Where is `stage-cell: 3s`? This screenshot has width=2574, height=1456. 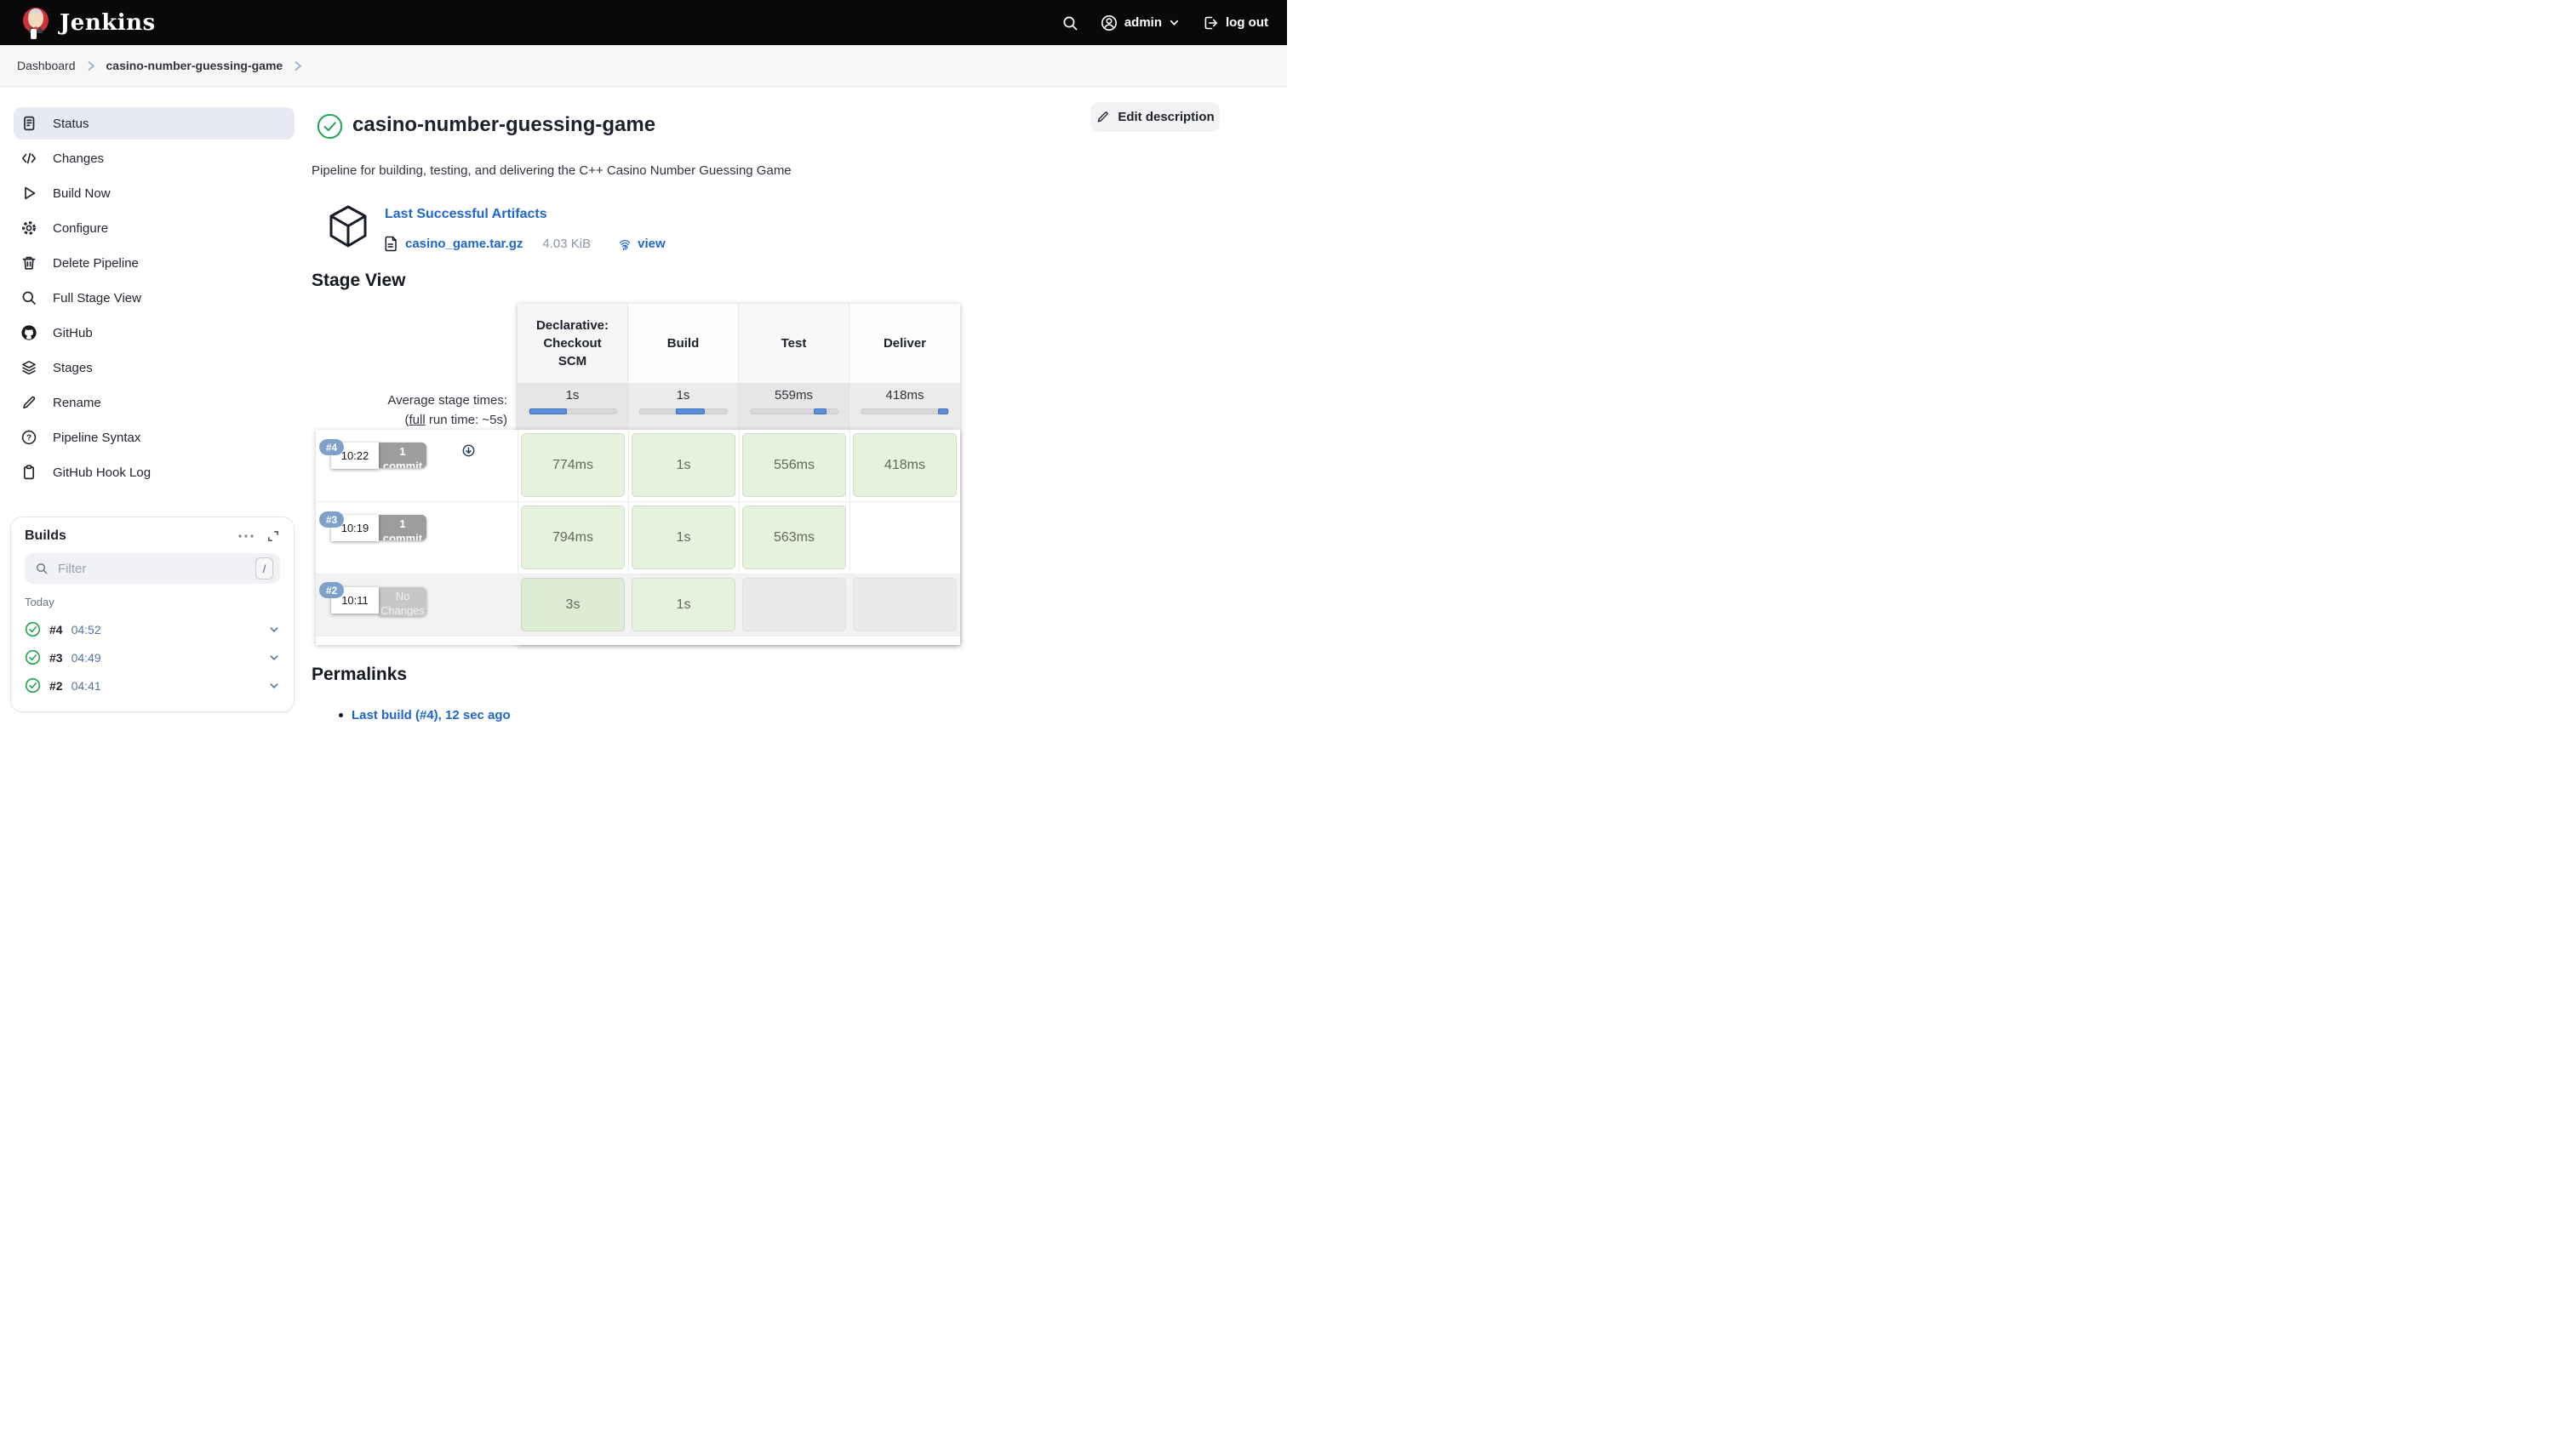
stage-cell: 3s is located at coordinates (573, 605).